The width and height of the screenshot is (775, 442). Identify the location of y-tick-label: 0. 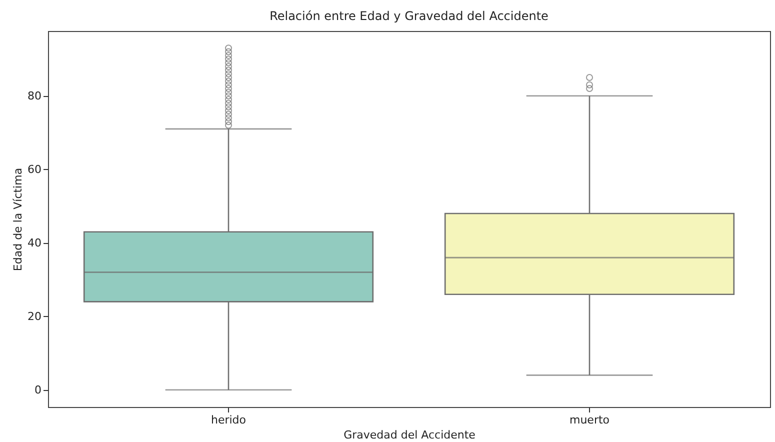
(38, 389).